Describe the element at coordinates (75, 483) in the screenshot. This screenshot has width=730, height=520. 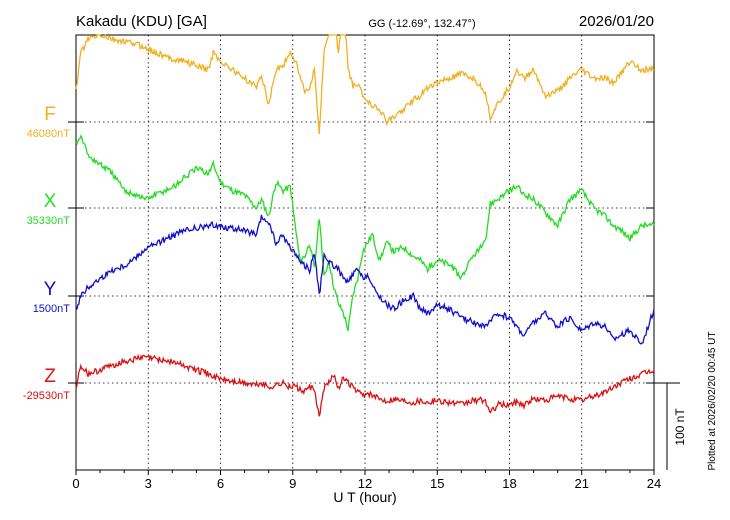
I see `x-tick-label: 0` at that location.